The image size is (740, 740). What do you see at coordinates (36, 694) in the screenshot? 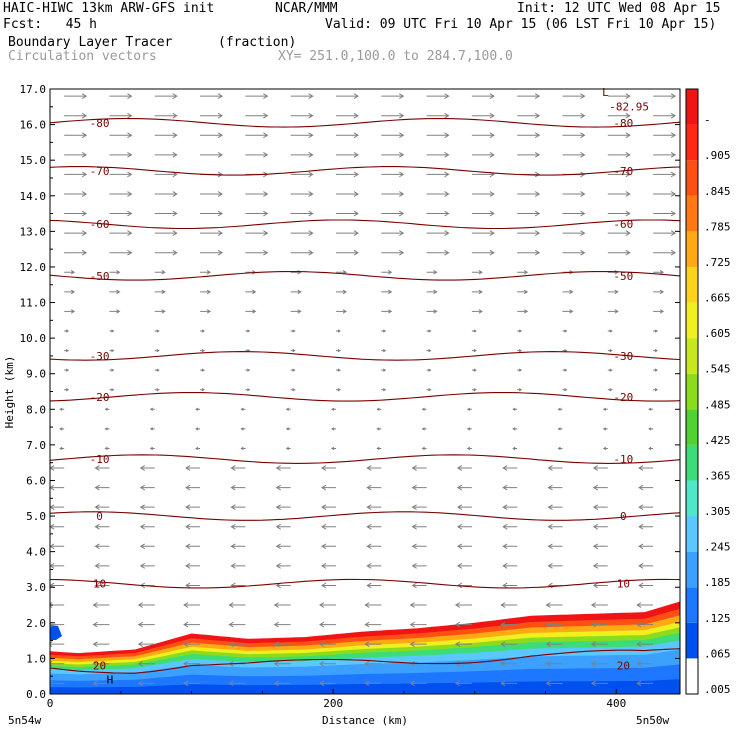
I see `y-tick-label: 0.0` at bounding box center [36, 694].